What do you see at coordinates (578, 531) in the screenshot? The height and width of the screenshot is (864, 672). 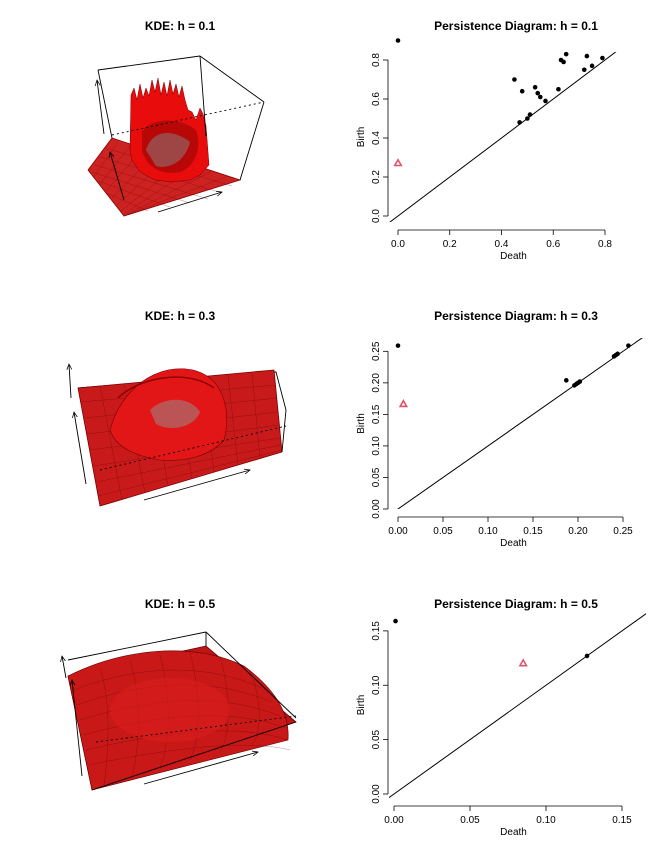 I see `x-tick-label: 0.20` at bounding box center [578, 531].